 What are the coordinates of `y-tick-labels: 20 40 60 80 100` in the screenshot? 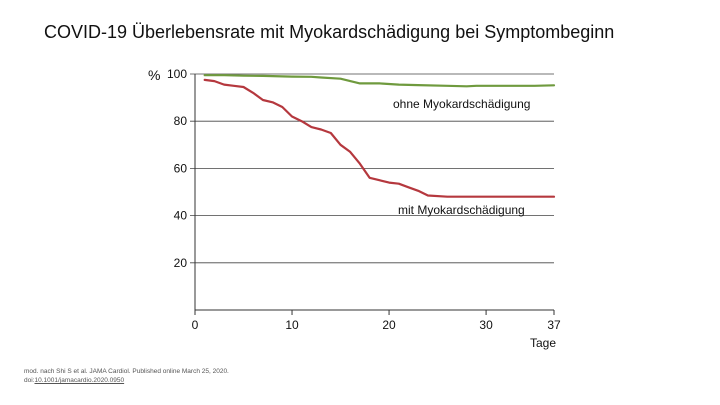 It's located at (177, 168).